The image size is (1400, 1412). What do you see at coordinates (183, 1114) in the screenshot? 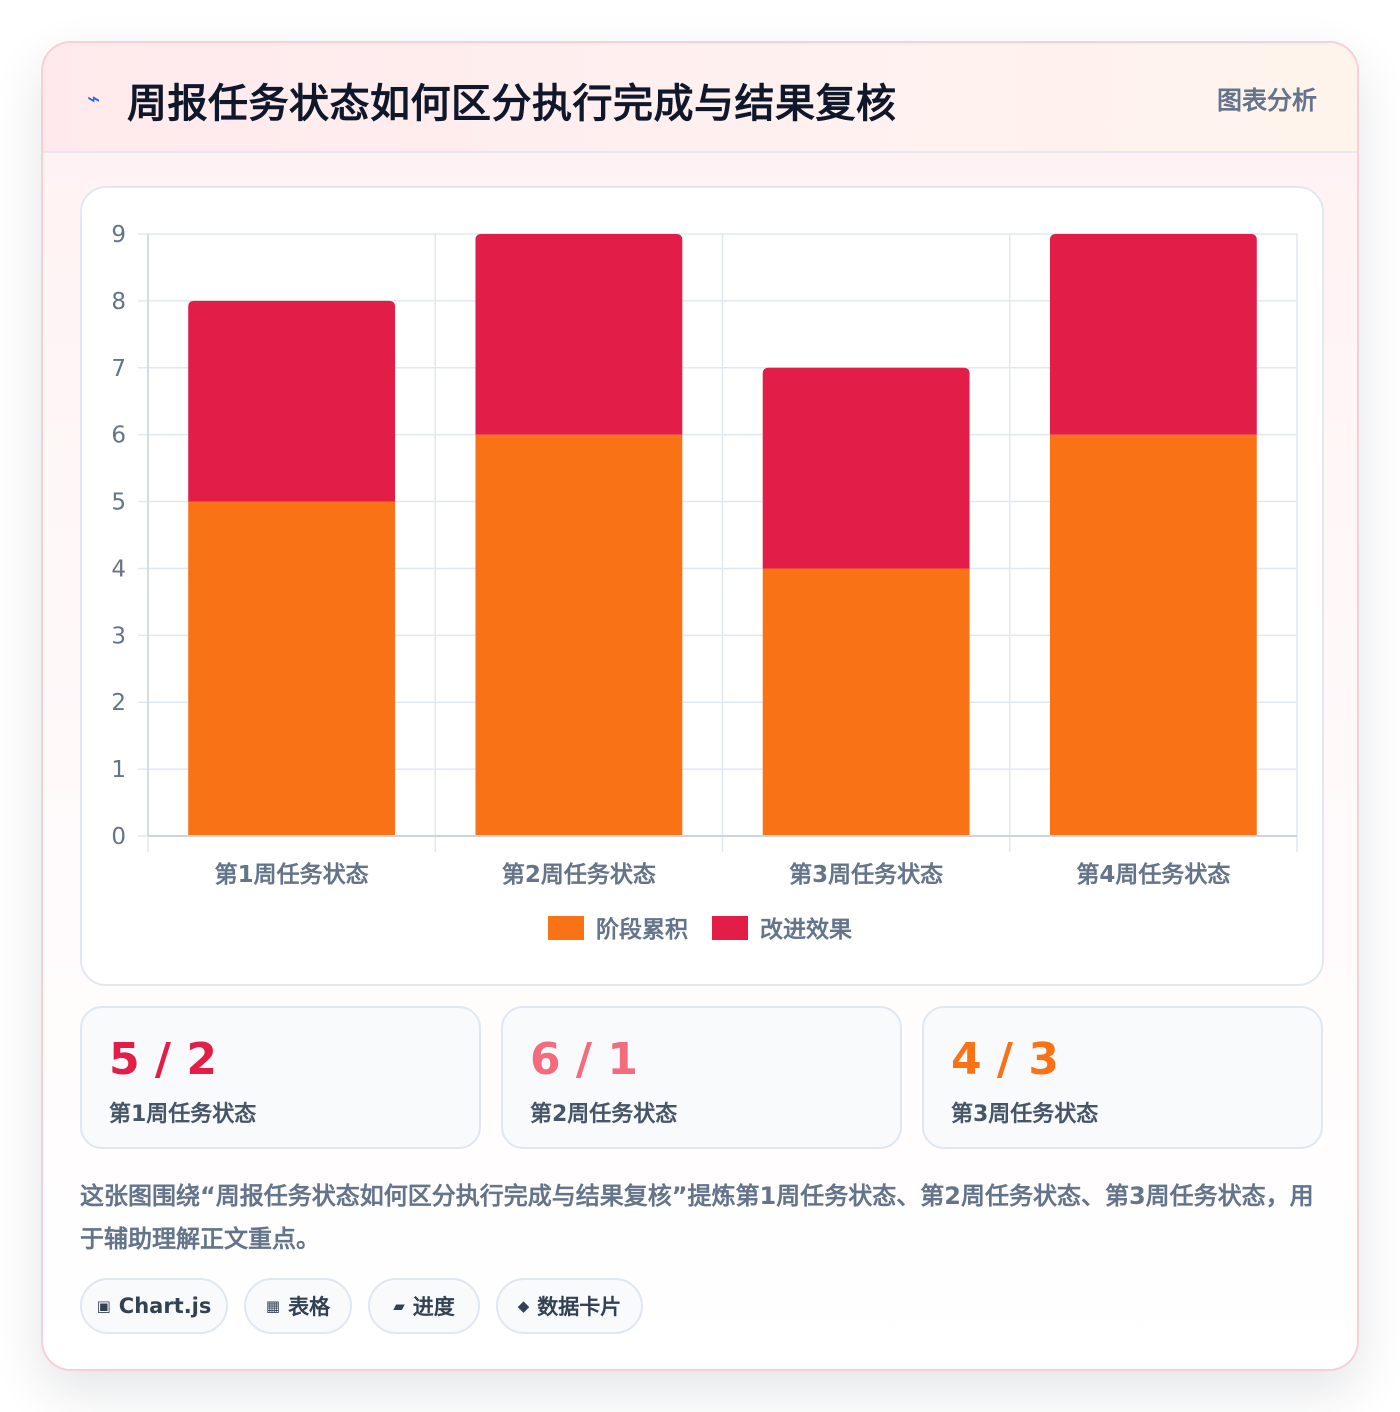
I see `stat-label: 第1周任务状态` at bounding box center [183, 1114].